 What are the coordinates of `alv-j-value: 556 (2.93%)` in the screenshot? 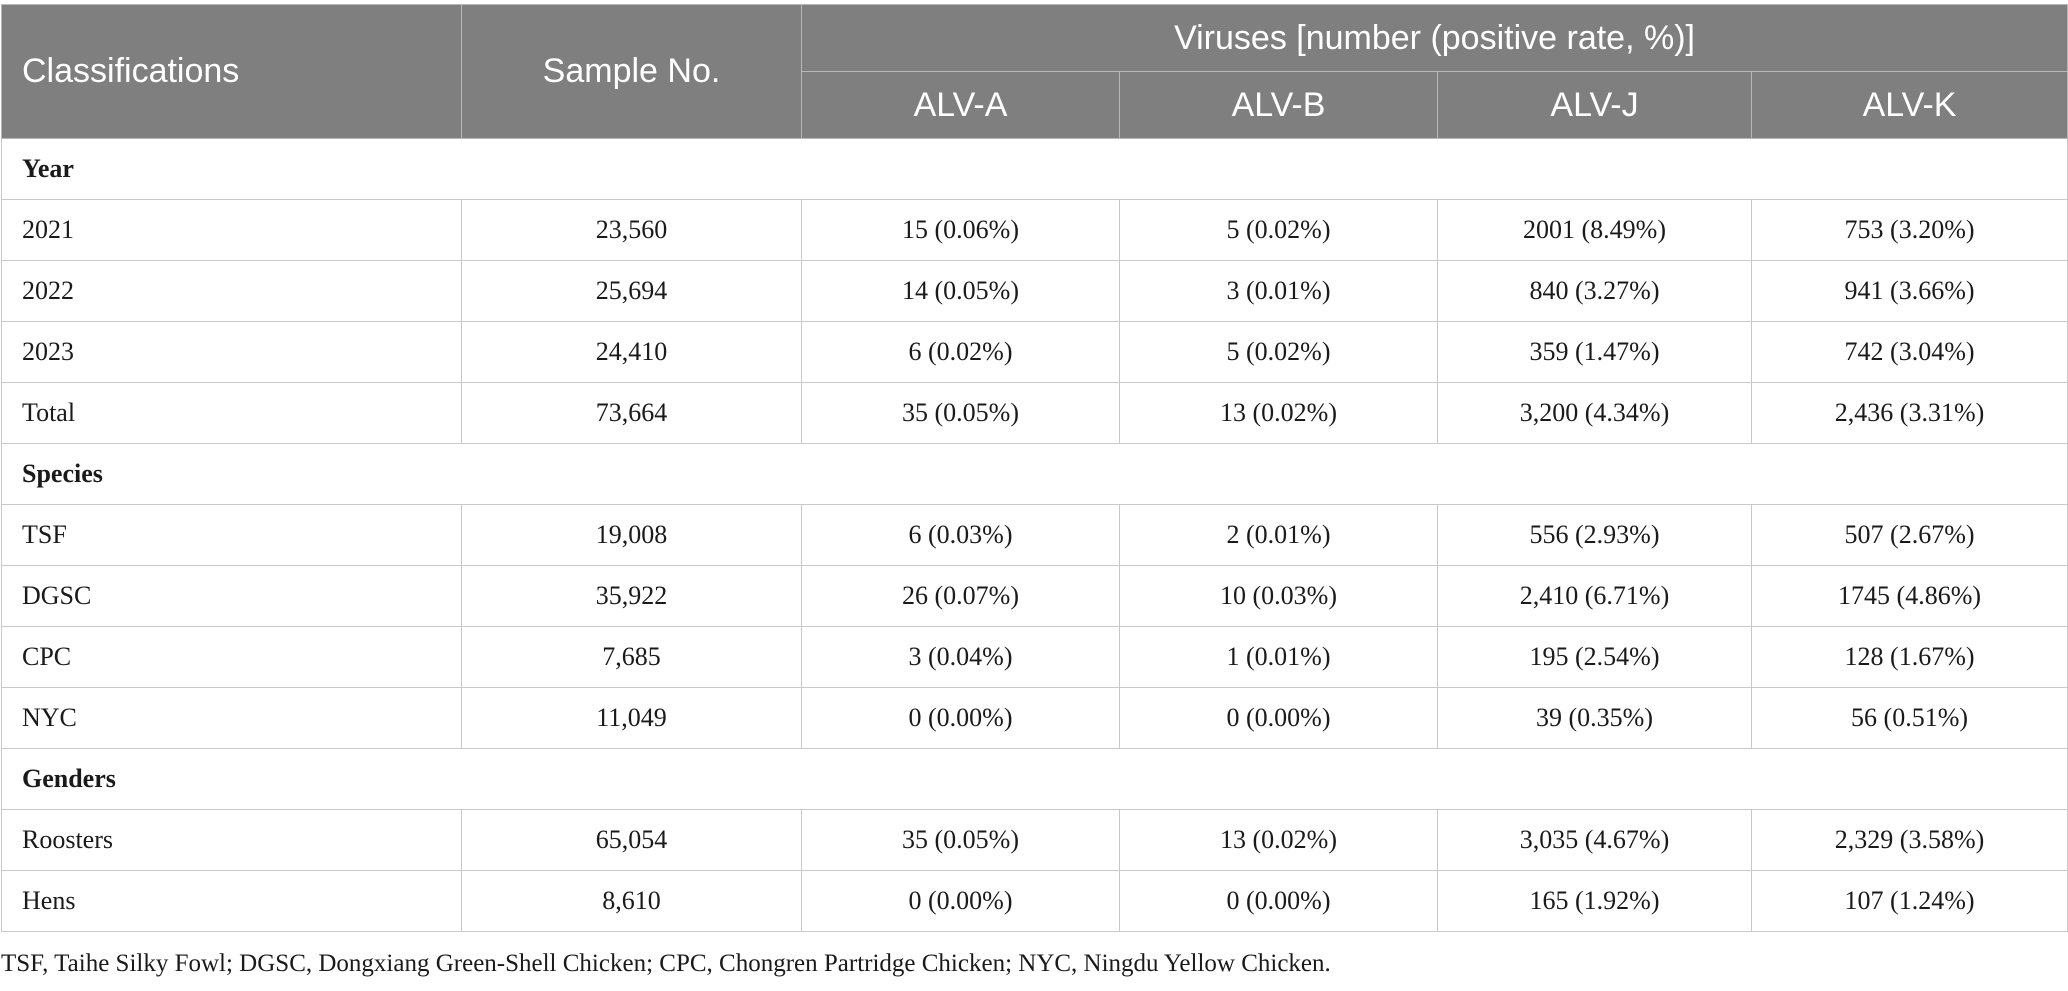 It's located at (1594, 535).